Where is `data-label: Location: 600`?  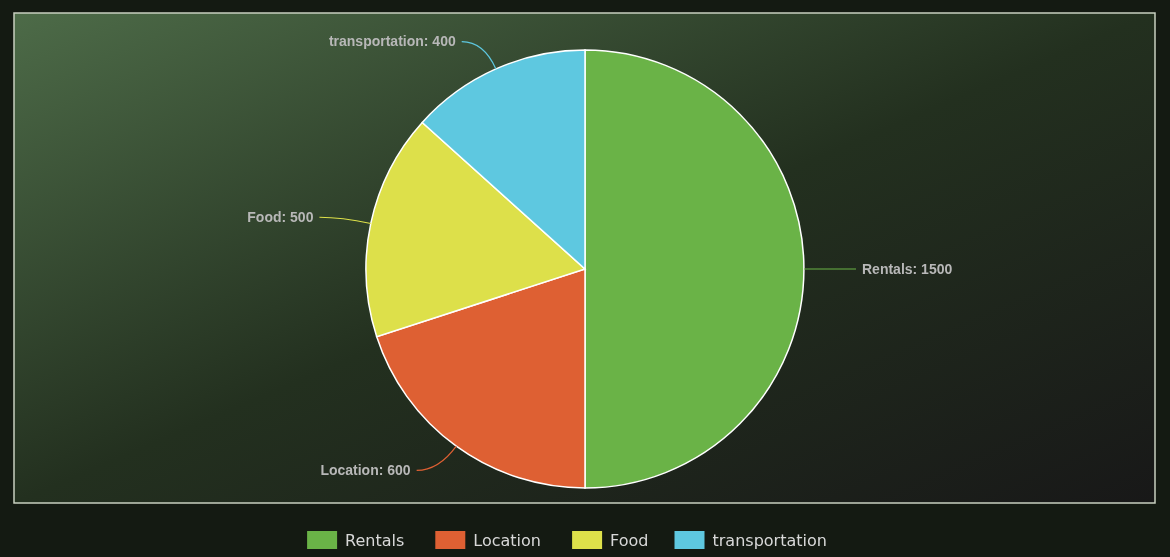 data-label: Location: 600 is located at coordinates (365, 470).